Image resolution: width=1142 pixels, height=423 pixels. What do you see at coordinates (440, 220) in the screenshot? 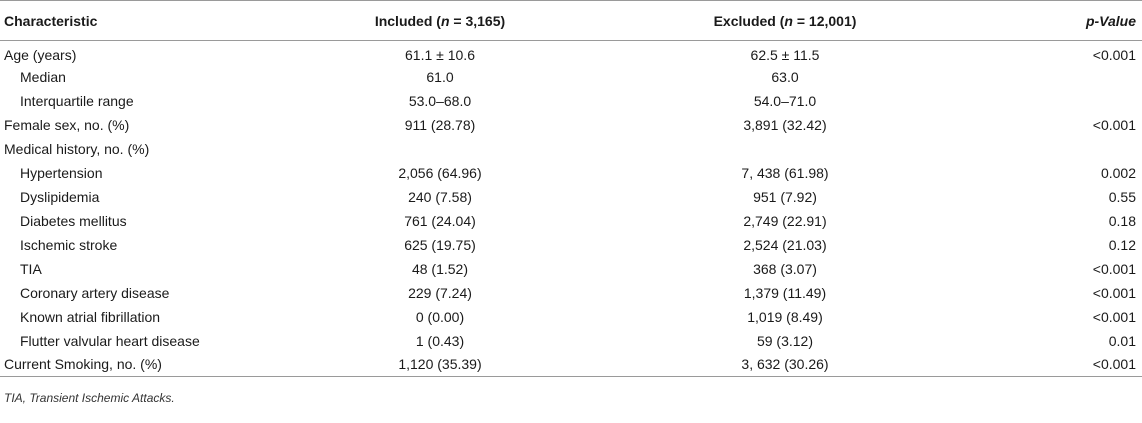
I see `row-included-value: 761 (24.04)` at bounding box center [440, 220].